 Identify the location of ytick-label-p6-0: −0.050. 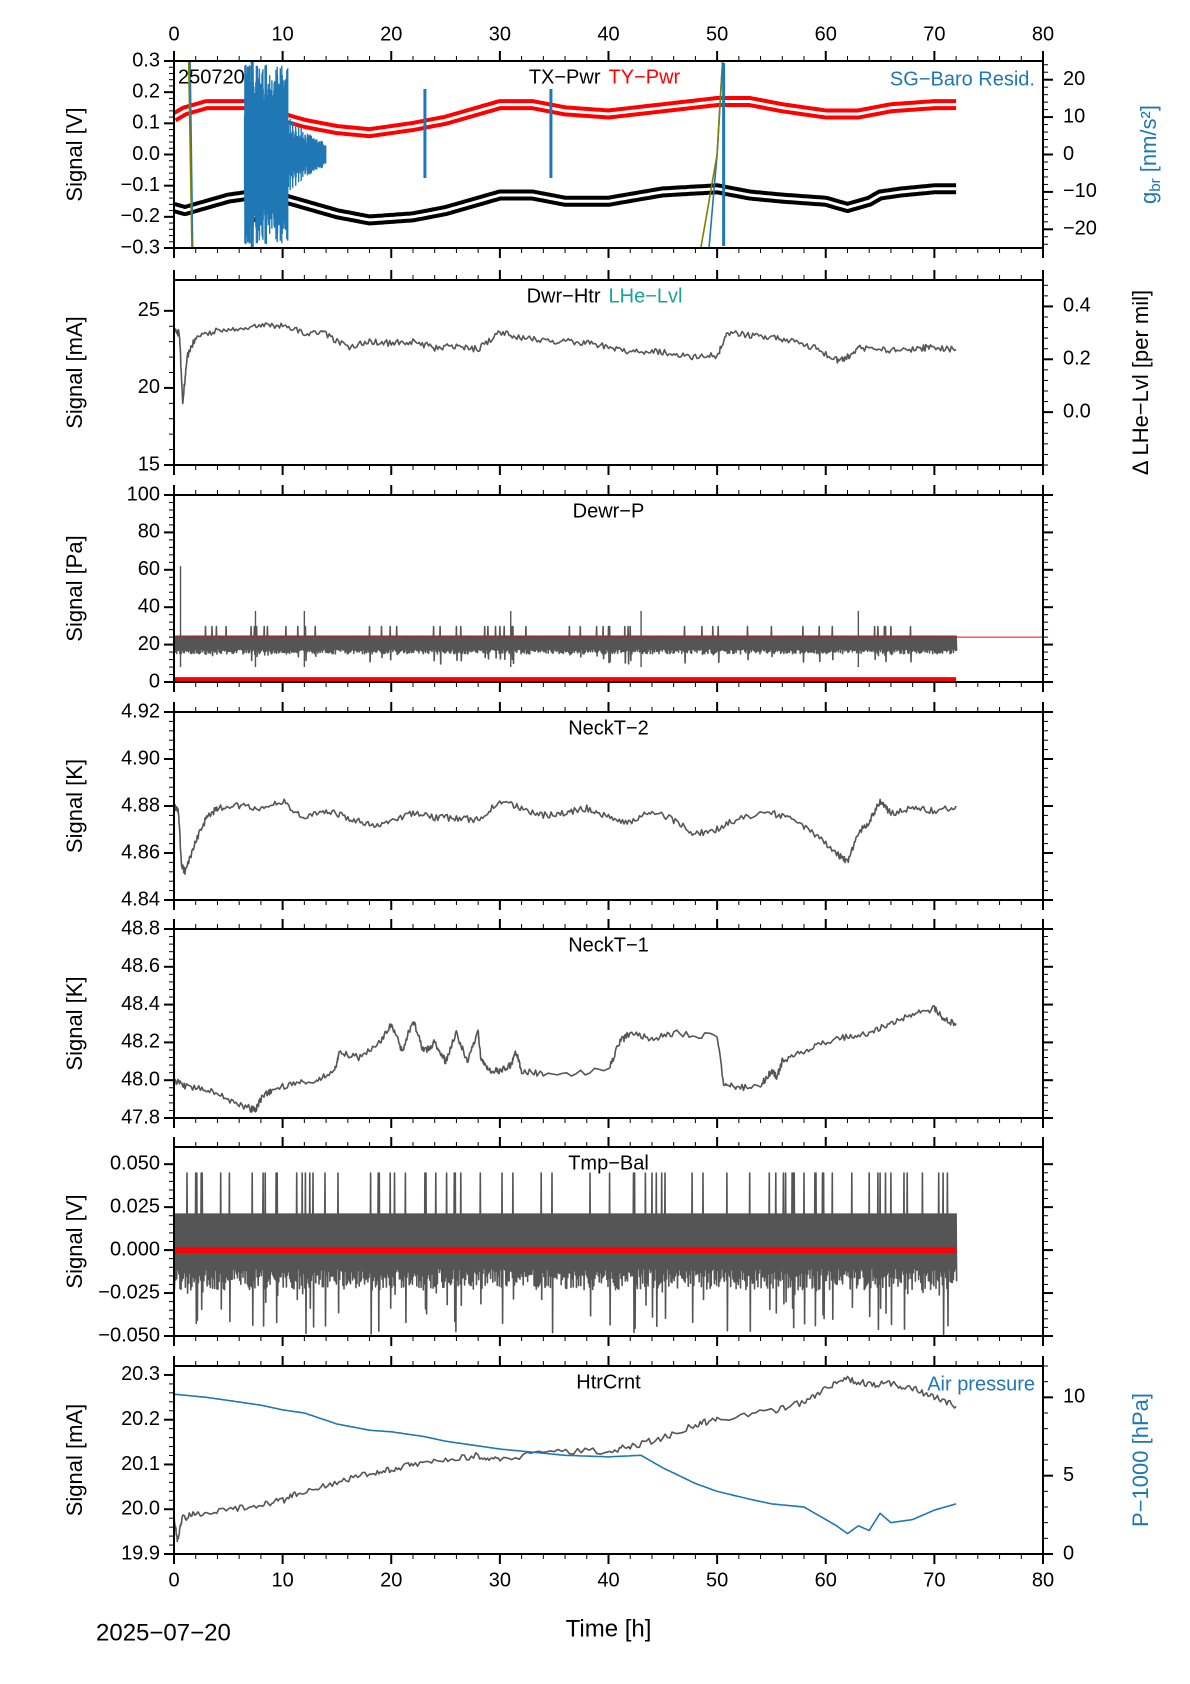
(129, 1335).